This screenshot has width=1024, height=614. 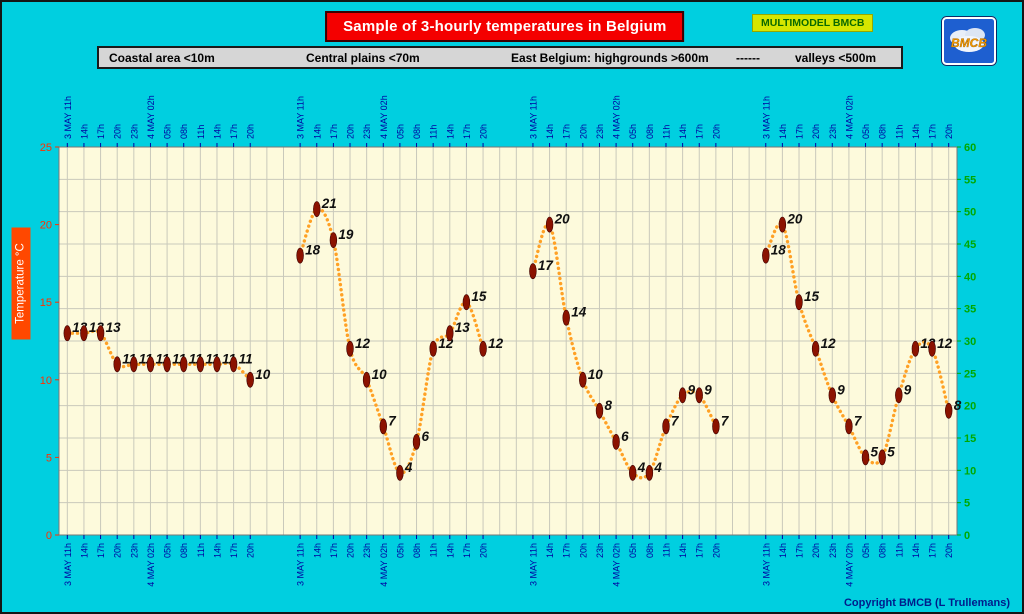 What do you see at coordinates (467, 550) in the screenshot?
I see `x-tick-label-bottom: 17h` at bounding box center [467, 550].